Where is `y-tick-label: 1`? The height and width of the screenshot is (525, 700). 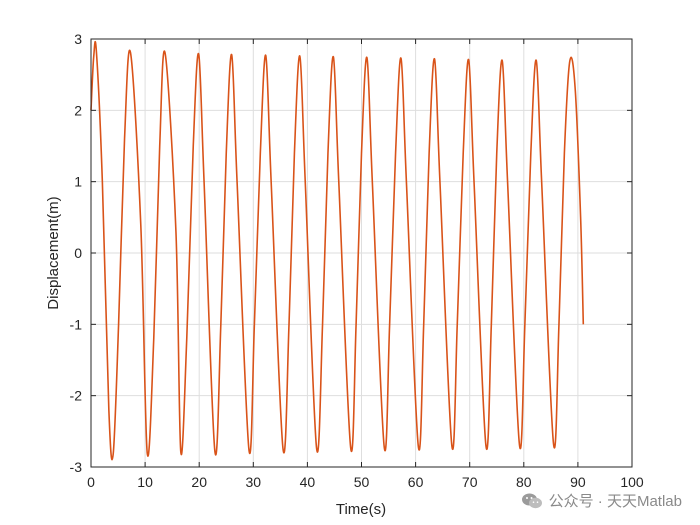
y-tick-label: 1 is located at coordinates (78, 182).